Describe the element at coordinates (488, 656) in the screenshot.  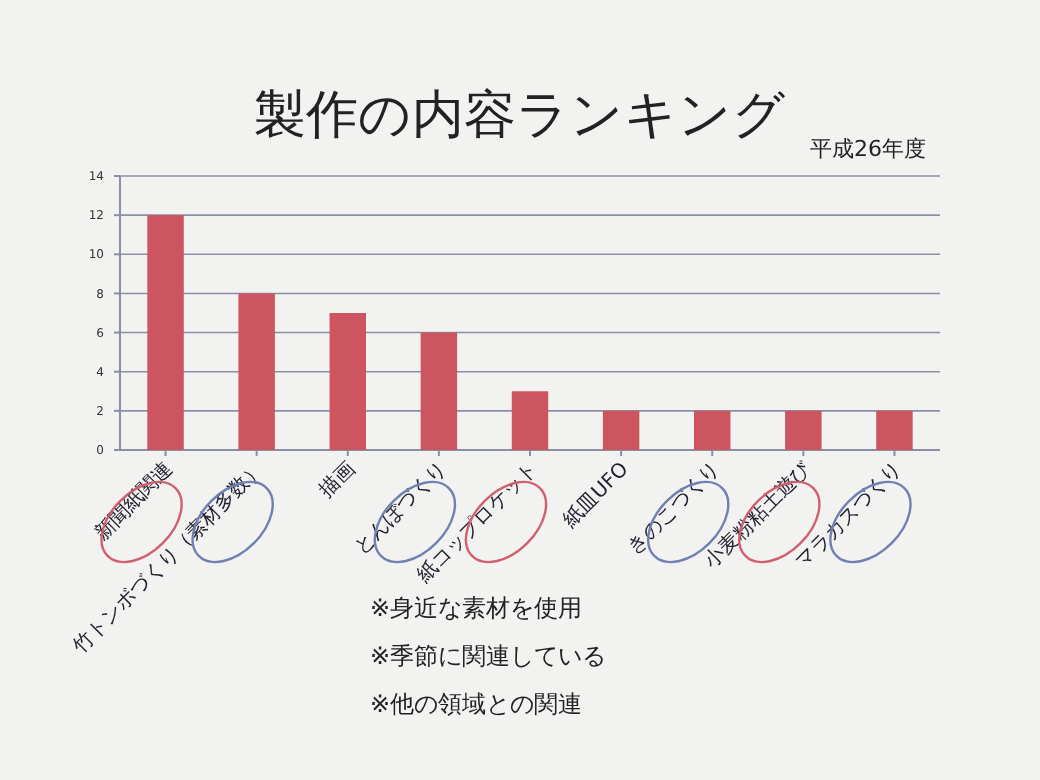
I see `text: ※季節に関連している` at that location.